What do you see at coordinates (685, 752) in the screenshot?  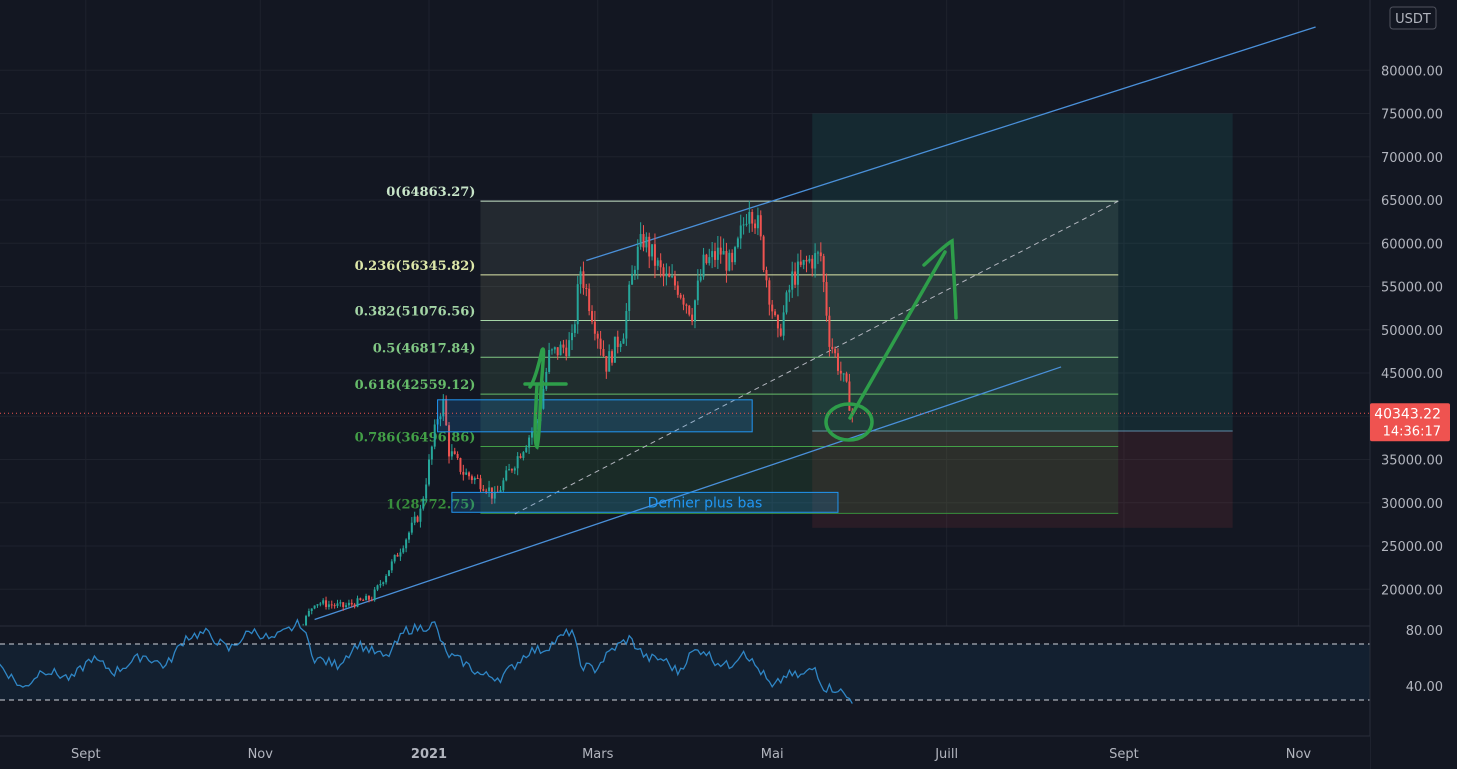 I see `time-axis-panel` at bounding box center [685, 752].